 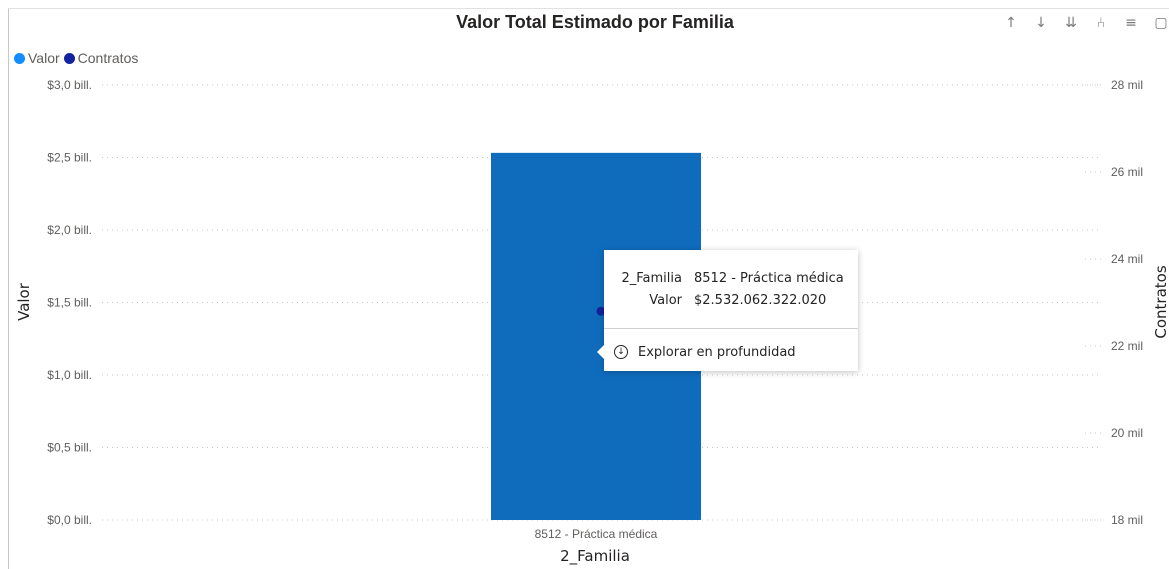 I want to click on y-axis-title: Valor, so click(x=24, y=301).